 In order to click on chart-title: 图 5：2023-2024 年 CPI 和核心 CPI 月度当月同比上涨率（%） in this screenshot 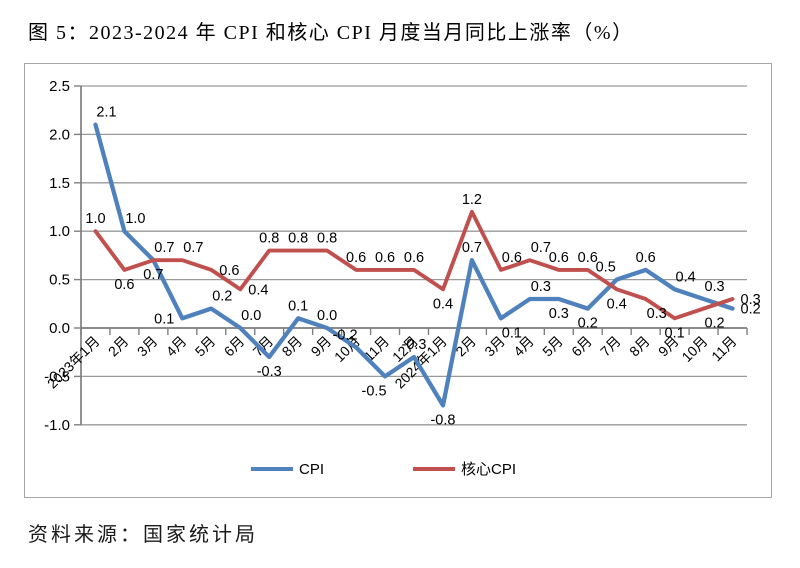, I will do `click(331, 33)`.